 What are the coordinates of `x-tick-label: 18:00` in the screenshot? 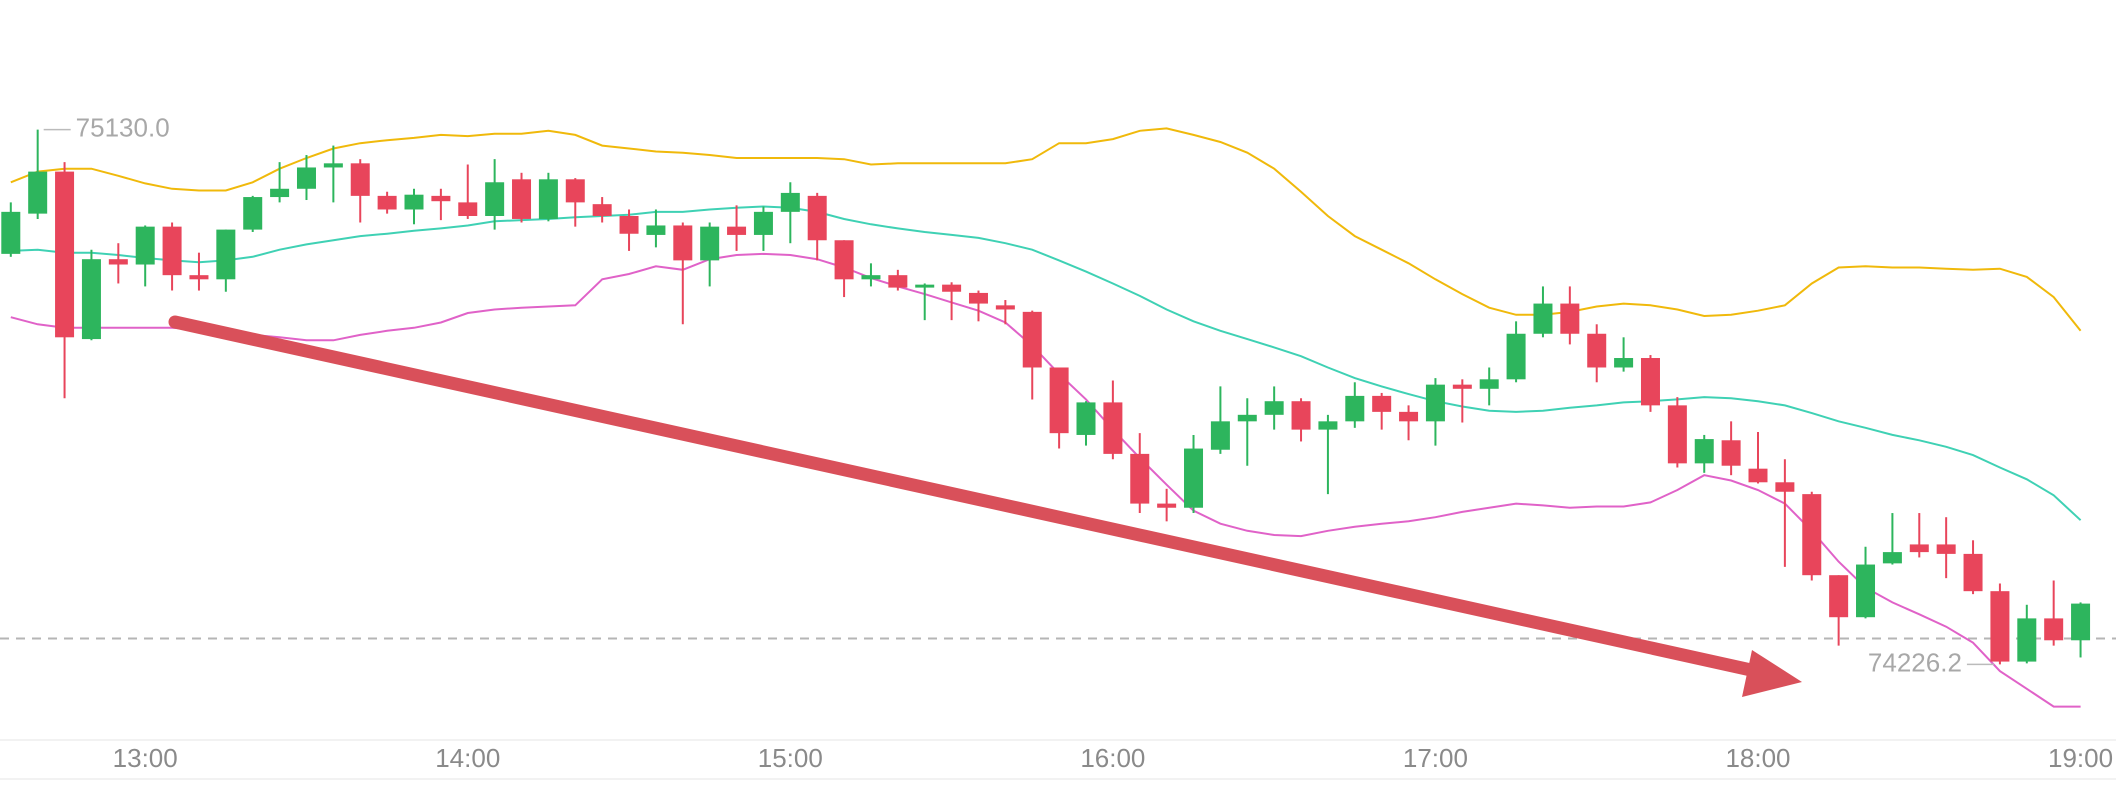 It's located at (1757, 758).